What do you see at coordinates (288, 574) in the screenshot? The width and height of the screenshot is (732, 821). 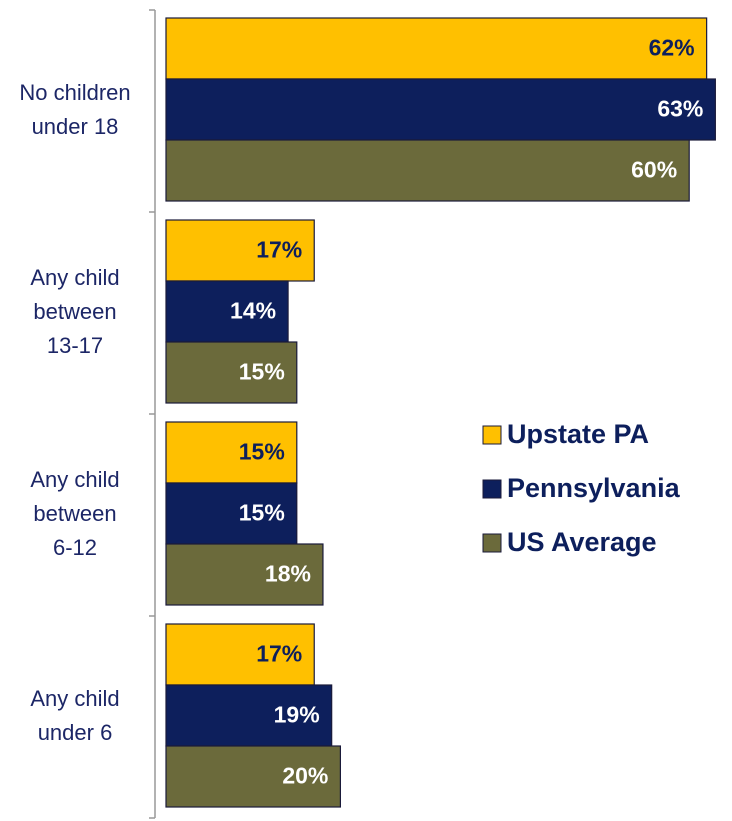 I see `value-label: 18%` at bounding box center [288, 574].